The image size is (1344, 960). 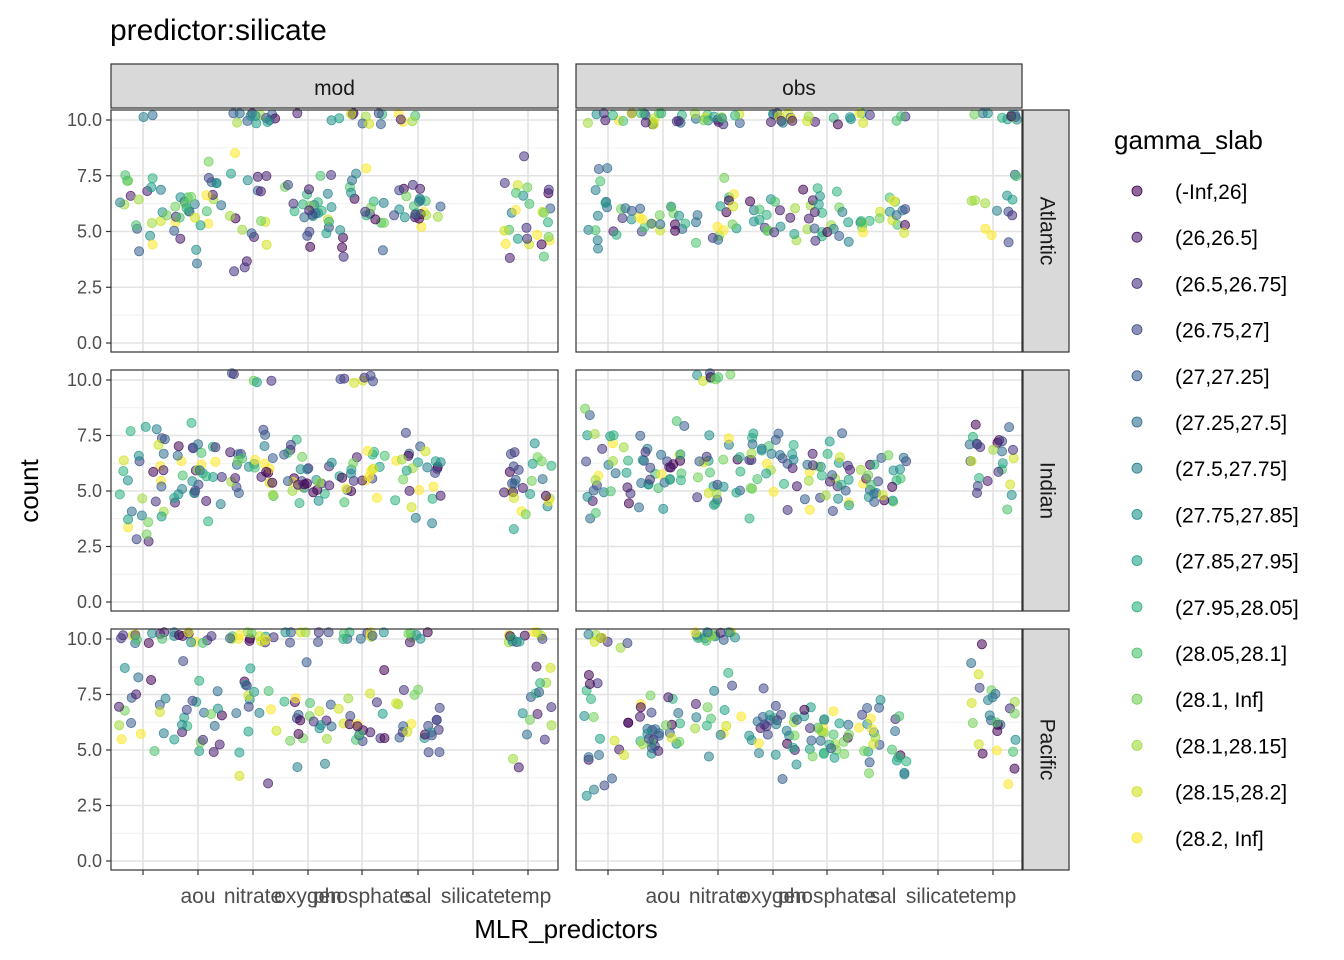 What do you see at coordinates (313, 490) in the screenshot?
I see `panel-mod-indian: 0.0 2.5 5.0 7.5 10.0` at bounding box center [313, 490].